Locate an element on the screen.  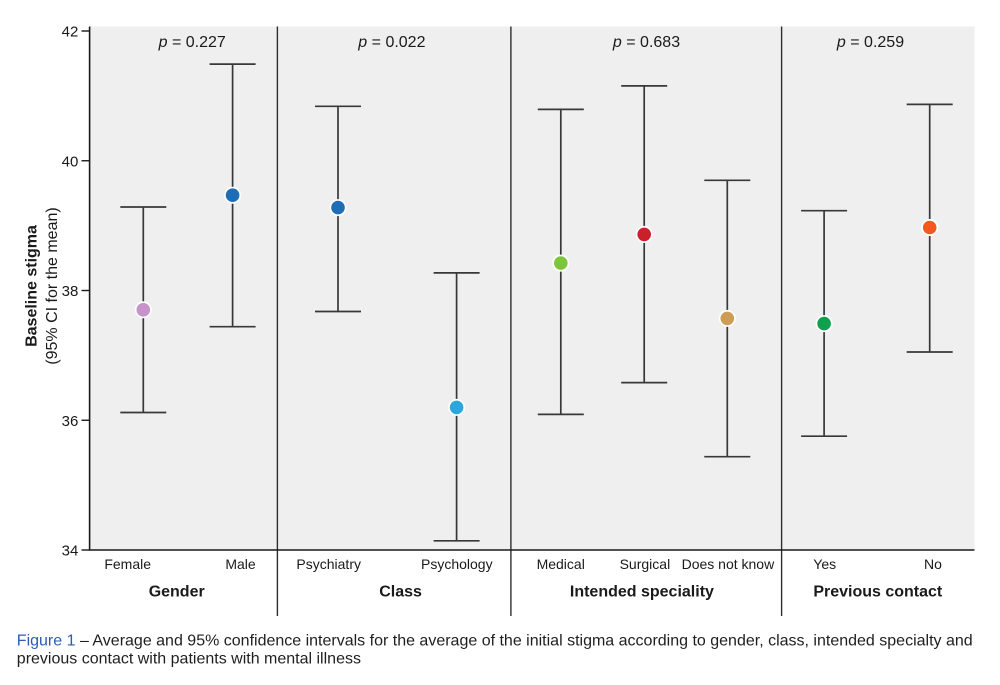
svg-text: (95% CI for the mean) is located at coordinates (52, 285).